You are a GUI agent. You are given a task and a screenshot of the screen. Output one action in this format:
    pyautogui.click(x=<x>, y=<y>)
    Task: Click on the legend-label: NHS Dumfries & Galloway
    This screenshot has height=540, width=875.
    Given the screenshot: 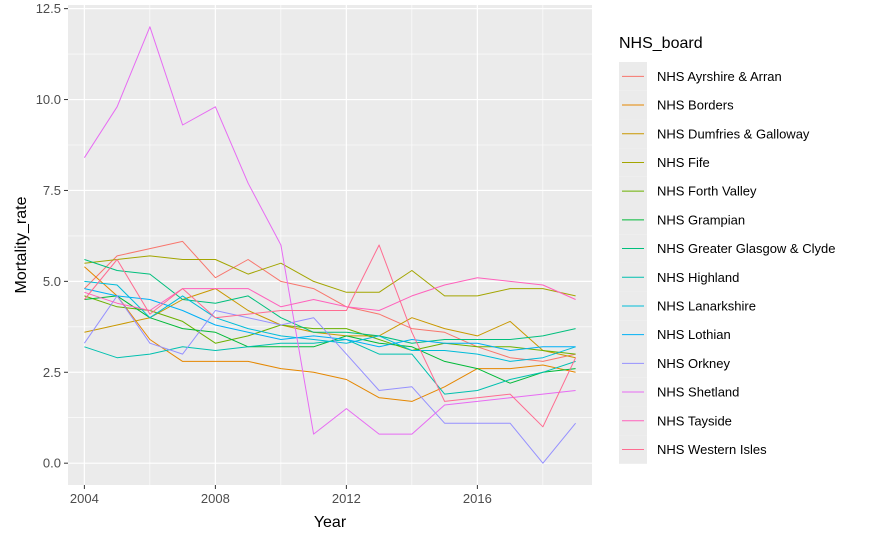 What is the action you would take?
    pyautogui.click(x=733, y=133)
    